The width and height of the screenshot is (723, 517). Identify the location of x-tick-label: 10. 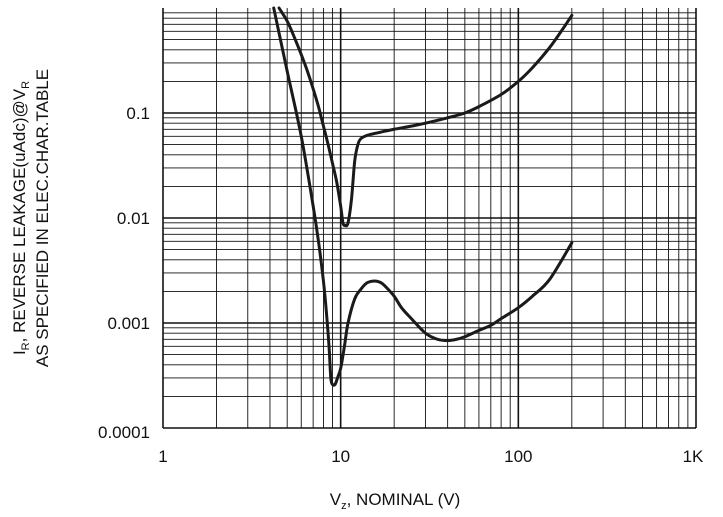
(340, 456).